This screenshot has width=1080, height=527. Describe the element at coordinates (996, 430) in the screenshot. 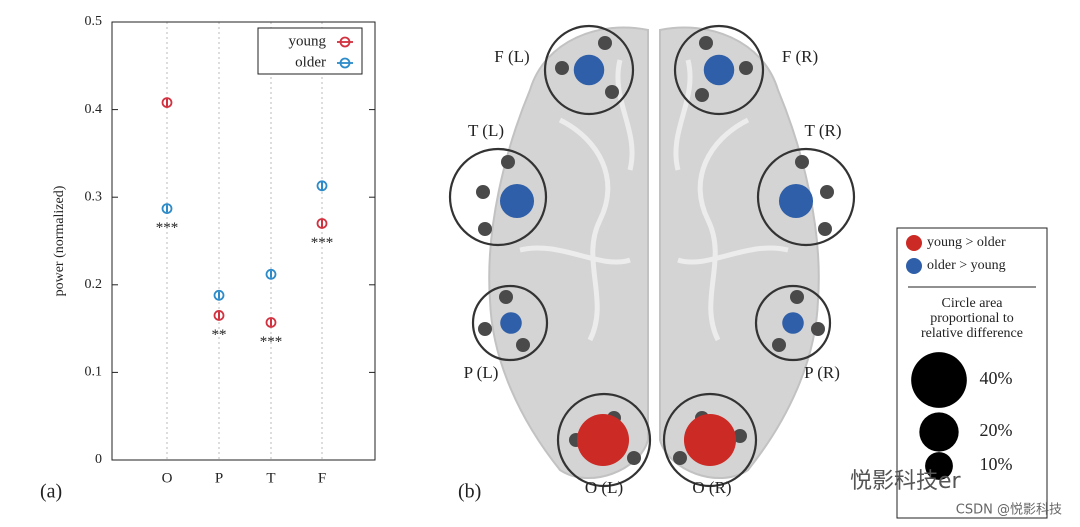

I see `size-legend-label: 20%` at that location.